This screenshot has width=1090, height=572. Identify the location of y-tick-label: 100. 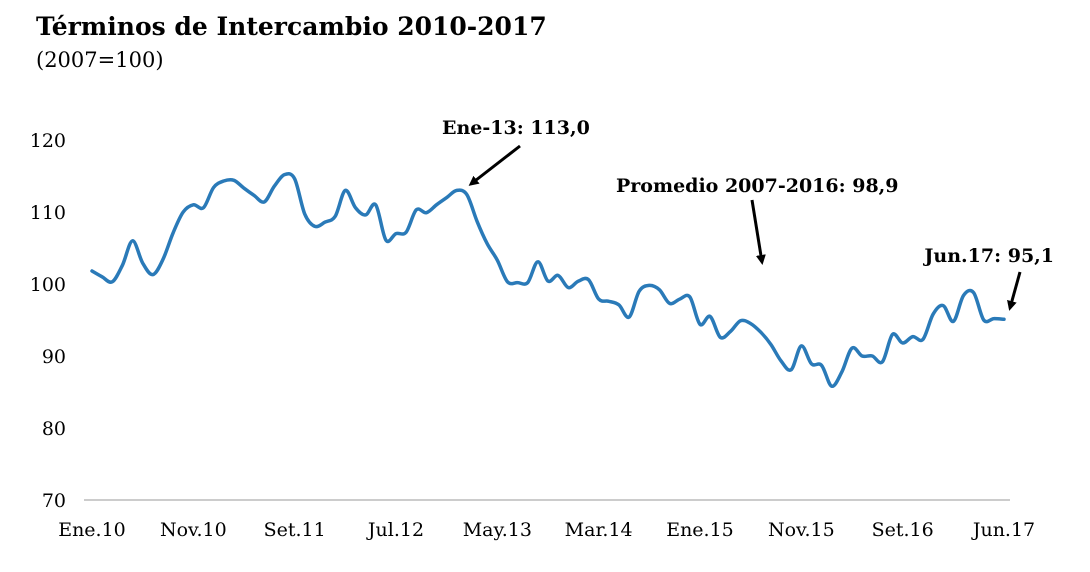
(48, 285).